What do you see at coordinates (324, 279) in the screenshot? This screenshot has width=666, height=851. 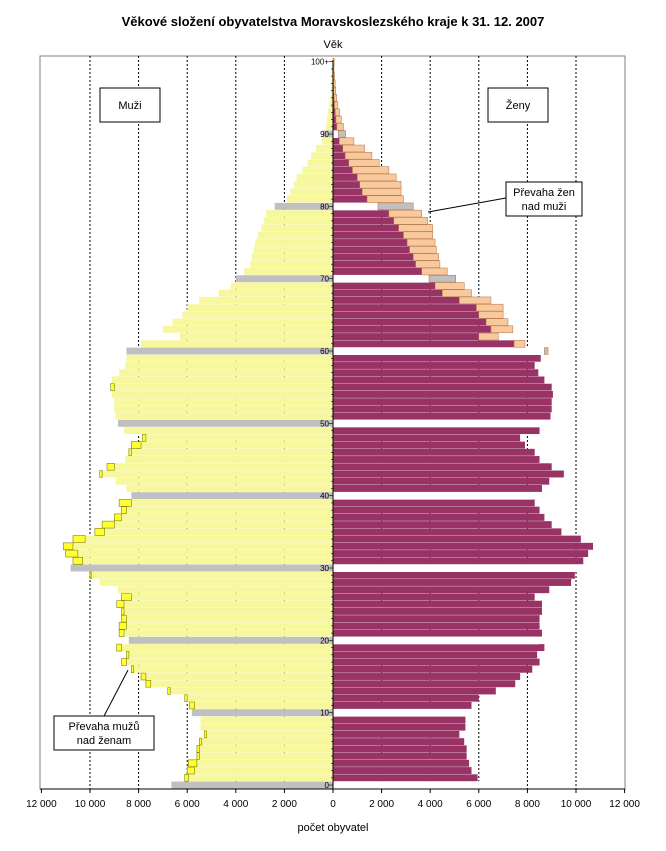 I see `y-tick-label: 70` at bounding box center [324, 279].